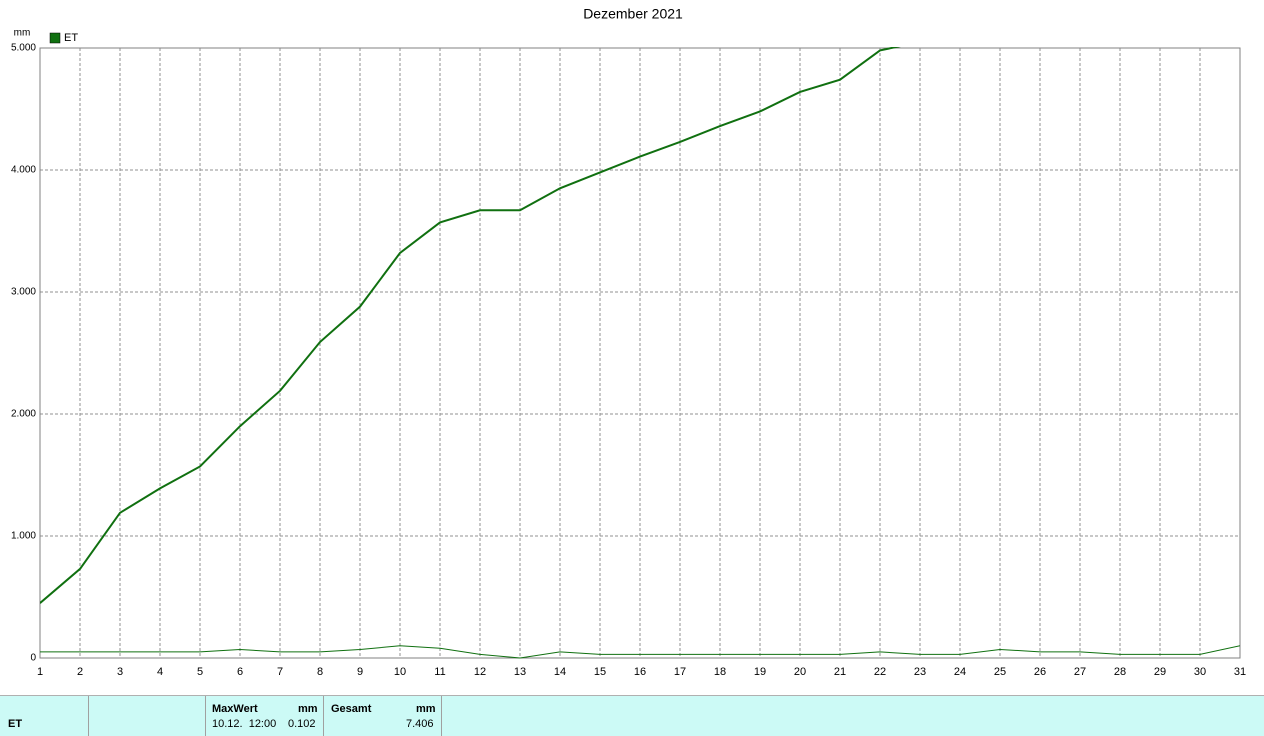 The image size is (1264, 736). Describe the element at coordinates (360, 672) in the screenshot. I see `x-tick-label: 9` at that location.